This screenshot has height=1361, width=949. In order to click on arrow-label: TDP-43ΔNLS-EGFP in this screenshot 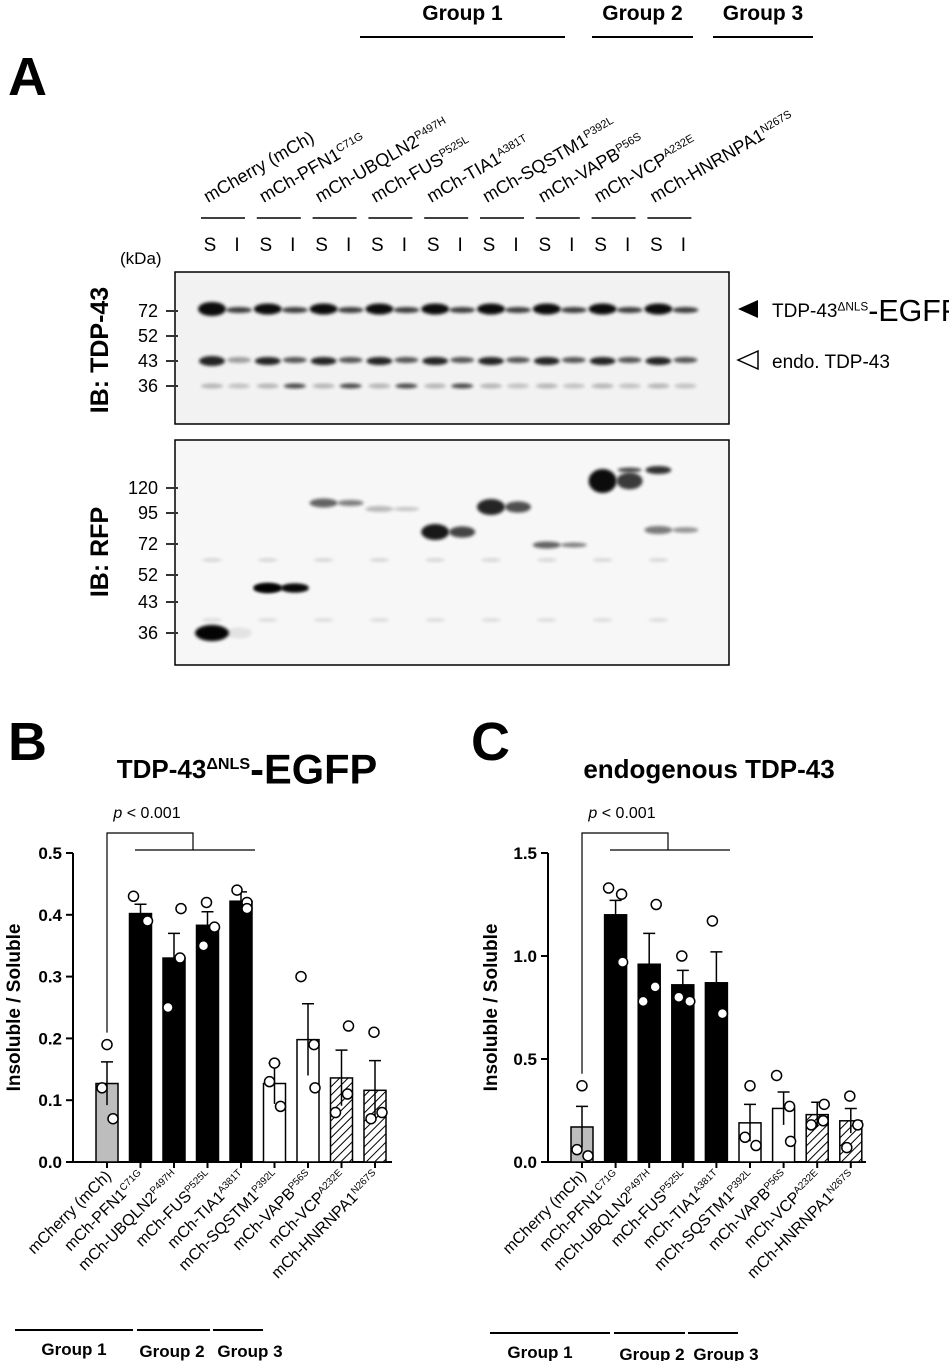, I will do `click(860, 311)`.